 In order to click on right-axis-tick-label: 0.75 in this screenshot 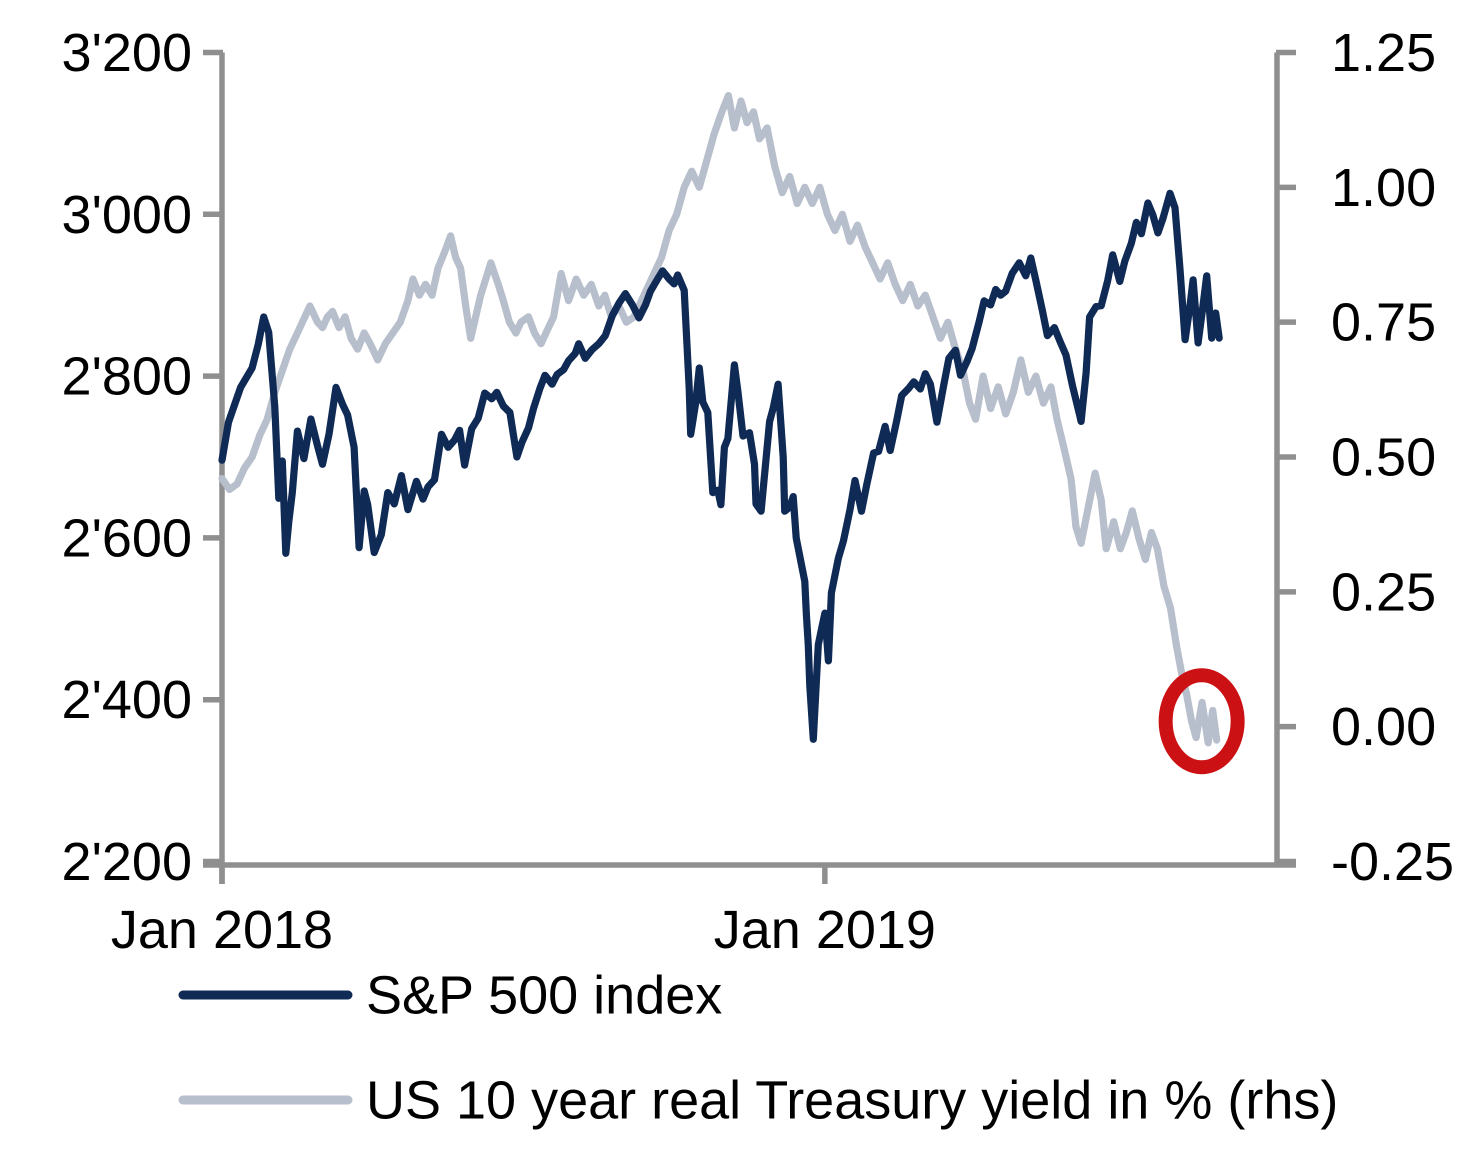, I will do `click(1383, 323)`.